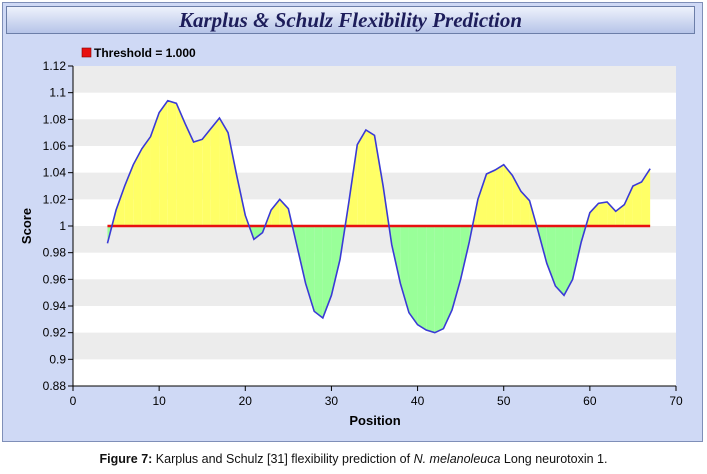 The width and height of the screenshot is (707, 474). I want to click on y-tick-label: 0.96, so click(55, 279).